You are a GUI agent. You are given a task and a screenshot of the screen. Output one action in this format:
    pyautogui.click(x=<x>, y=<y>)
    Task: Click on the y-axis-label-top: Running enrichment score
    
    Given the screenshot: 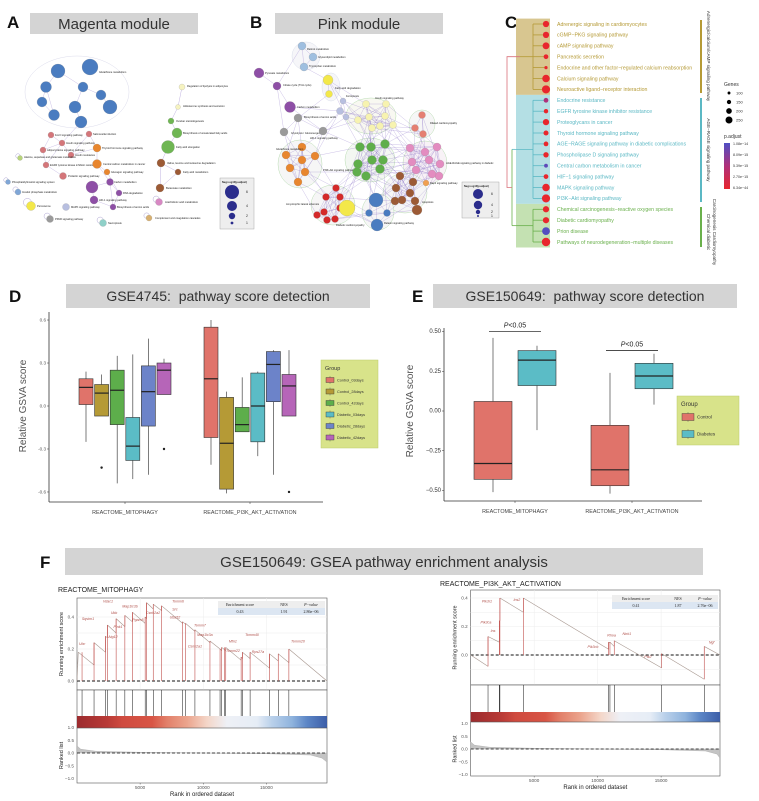 What is the action you would take?
    pyautogui.click(x=62, y=644)
    